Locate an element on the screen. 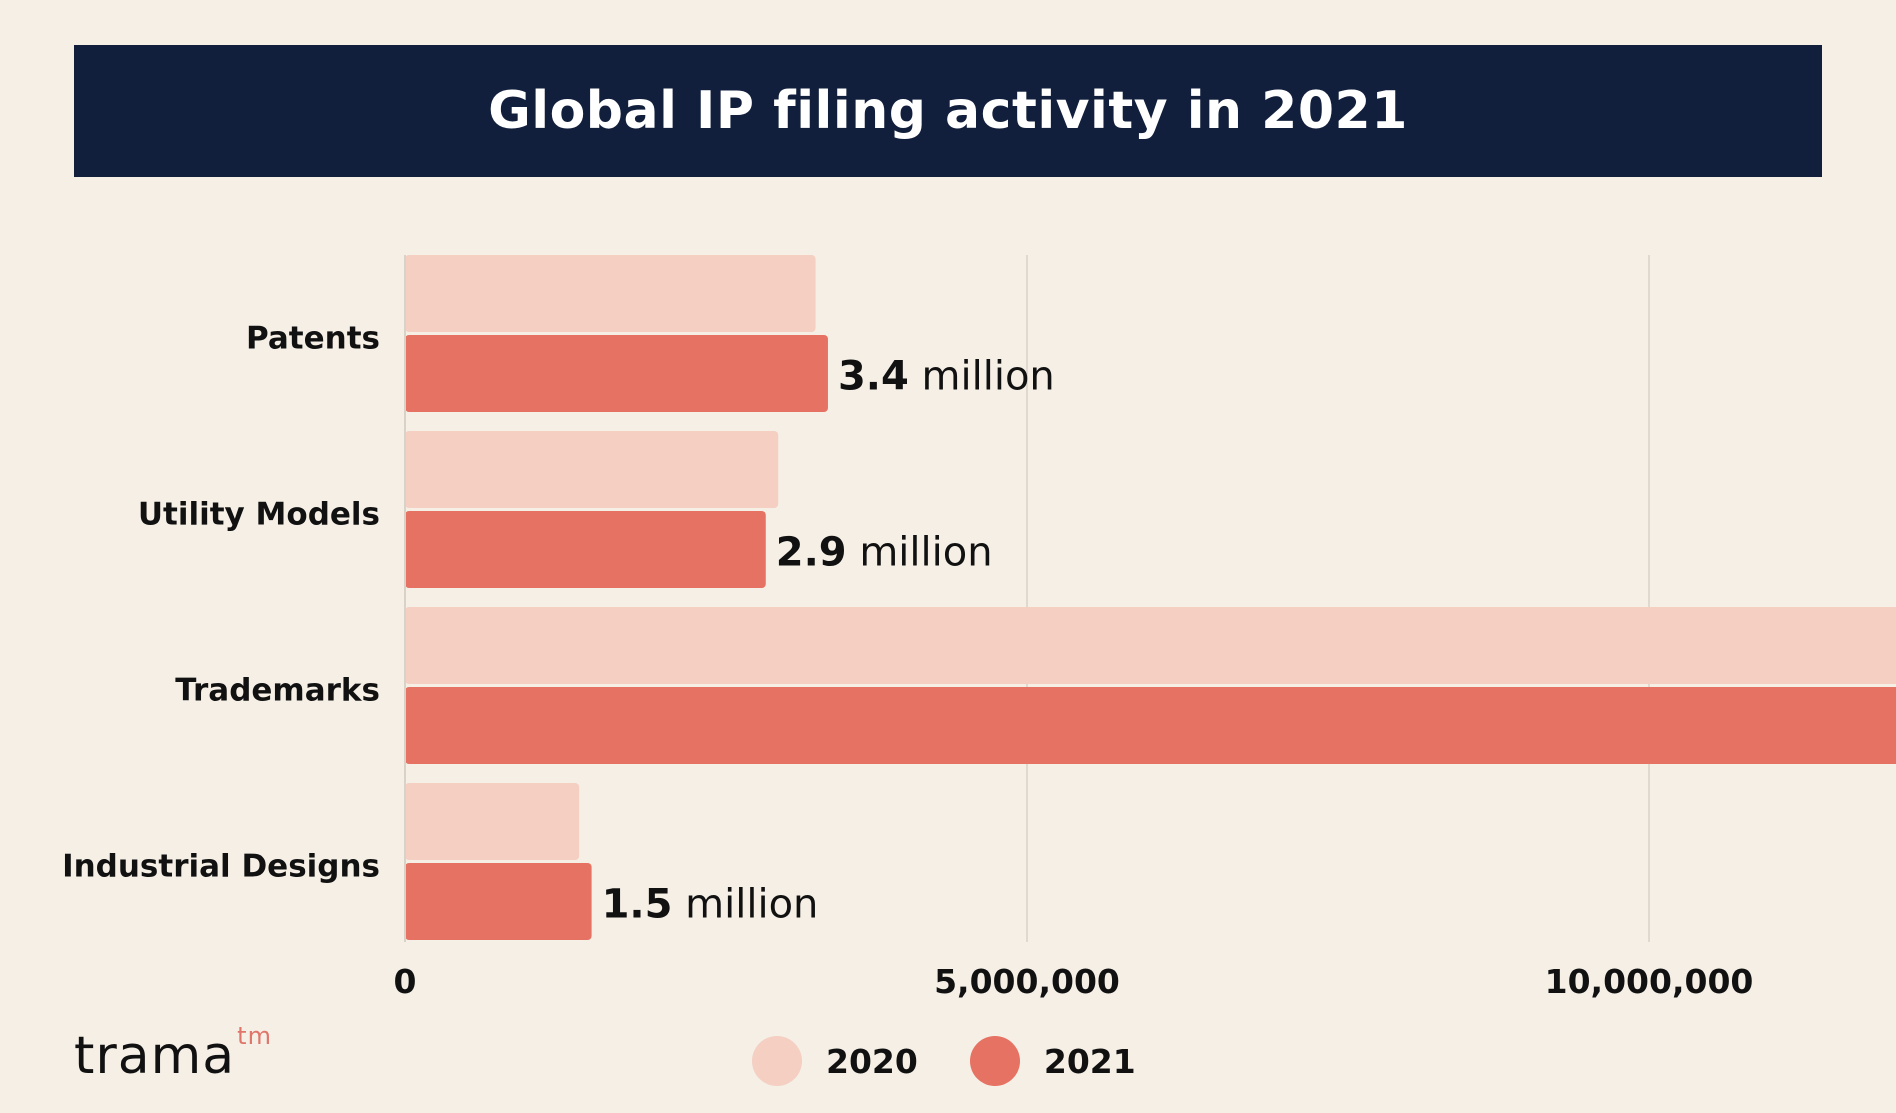  data-label: 1.5 million is located at coordinates (710, 905).